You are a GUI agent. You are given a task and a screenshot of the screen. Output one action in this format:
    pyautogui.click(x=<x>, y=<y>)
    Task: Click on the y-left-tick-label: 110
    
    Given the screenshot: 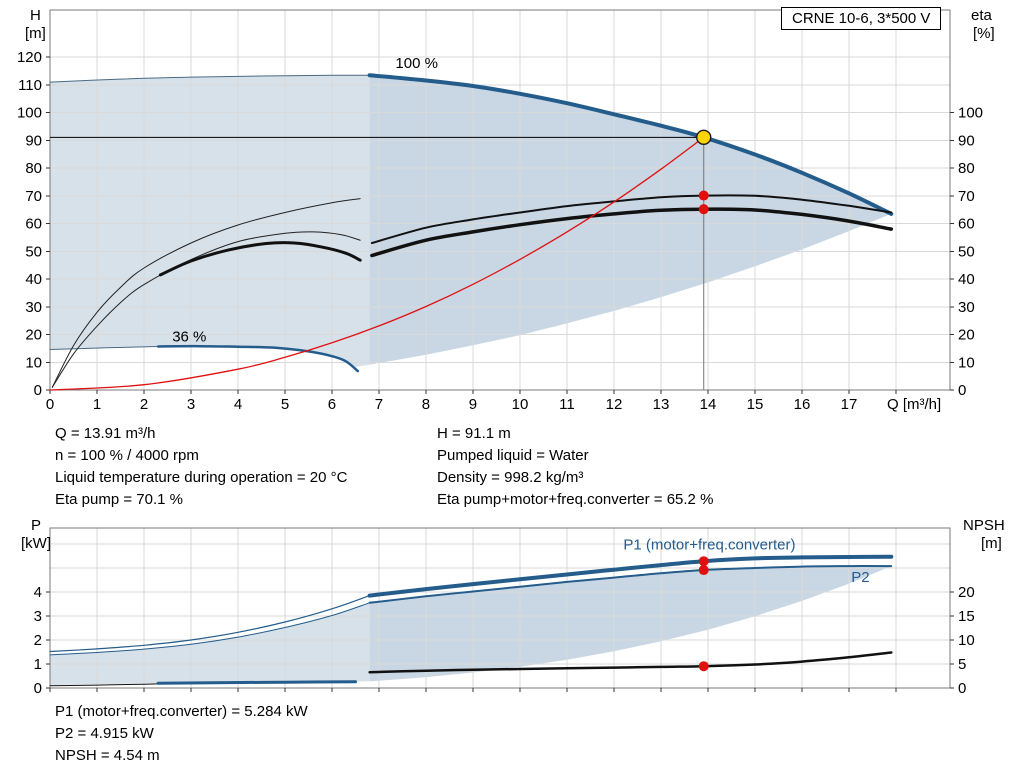 What is the action you would take?
    pyautogui.click(x=30, y=85)
    